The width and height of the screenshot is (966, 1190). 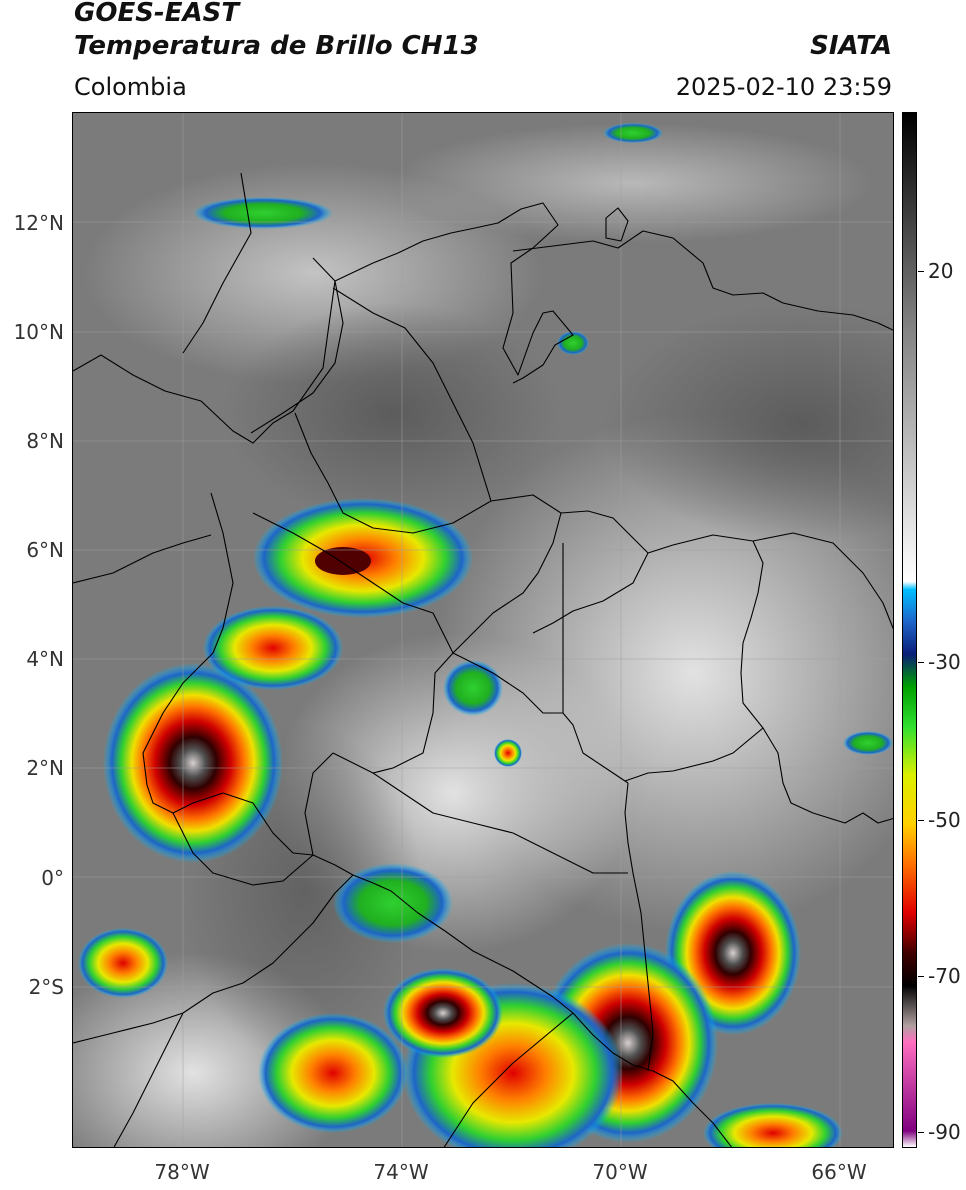 What do you see at coordinates (343, 561) in the screenshot?
I see `convective-core` at bounding box center [343, 561].